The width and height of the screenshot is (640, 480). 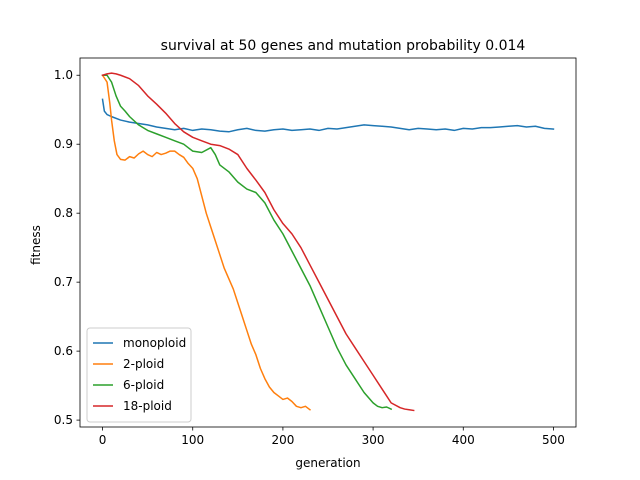 What do you see at coordinates (63, 144) in the screenshot?
I see `y-tick-label: 0.9` at bounding box center [63, 144].